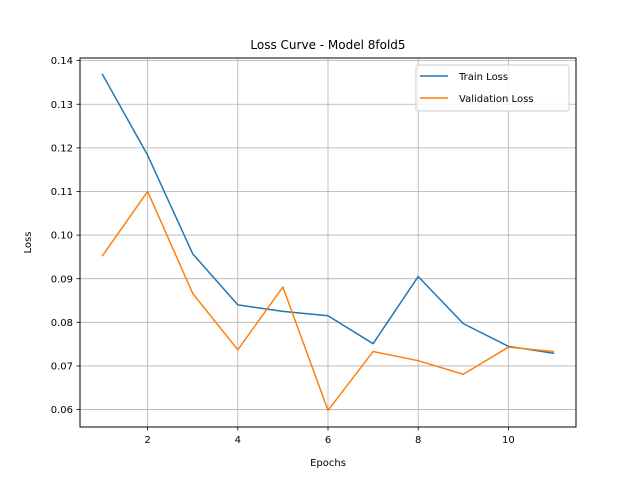 The height and width of the screenshot is (480, 640). What do you see at coordinates (418, 440) in the screenshot?
I see `x-tick-label: 8` at bounding box center [418, 440].